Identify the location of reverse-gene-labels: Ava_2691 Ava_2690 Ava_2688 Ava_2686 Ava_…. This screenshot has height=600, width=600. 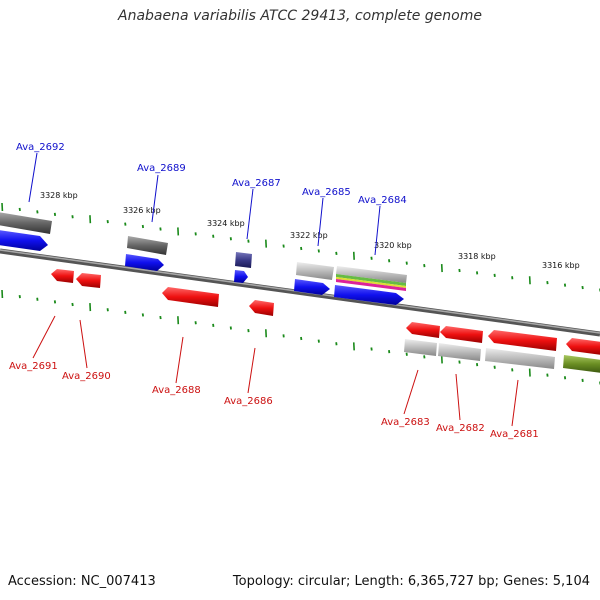
(274, 400).